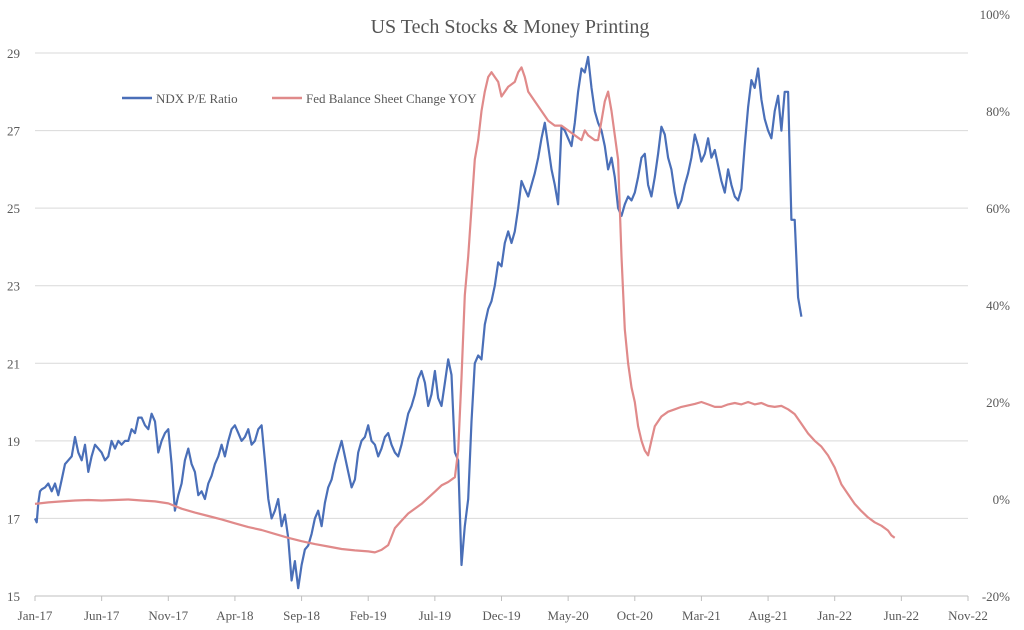  Describe the element at coordinates (998, 402) in the screenshot. I see `y-right-tick-label: 20%` at that location.